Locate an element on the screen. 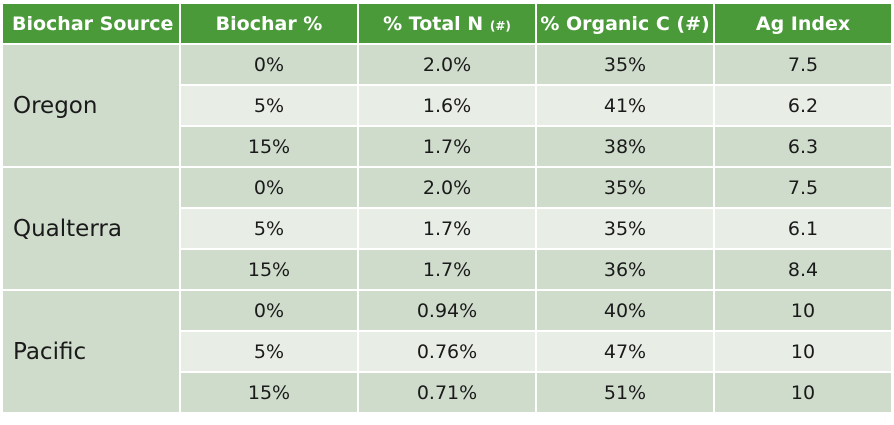 The width and height of the screenshot is (894, 425). header-ag-index: Ag Index is located at coordinates (803, 23).